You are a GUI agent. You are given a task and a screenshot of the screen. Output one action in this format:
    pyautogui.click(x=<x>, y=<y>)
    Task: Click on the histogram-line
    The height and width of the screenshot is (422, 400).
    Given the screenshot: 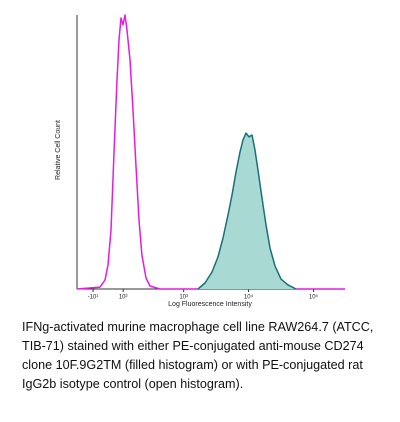 What is the action you would take?
    pyautogui.click(x=247, y=211)
    